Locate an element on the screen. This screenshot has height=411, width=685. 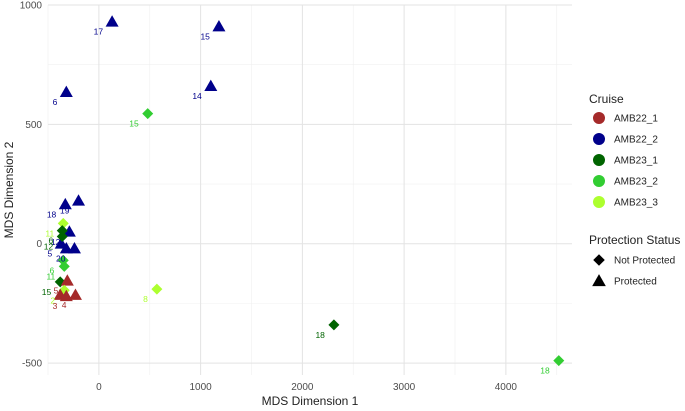
point-label: 19 is located at coordinates (65, 211).